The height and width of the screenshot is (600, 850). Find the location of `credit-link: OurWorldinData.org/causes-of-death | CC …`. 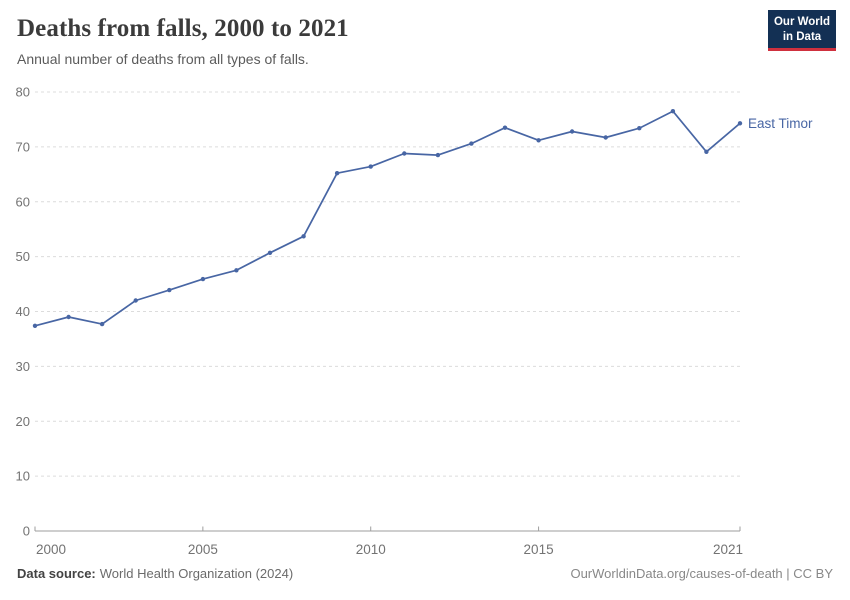

credit-link: OurWorldinData.org/causes-of-death | CC … is located at coordinates (701, 573).